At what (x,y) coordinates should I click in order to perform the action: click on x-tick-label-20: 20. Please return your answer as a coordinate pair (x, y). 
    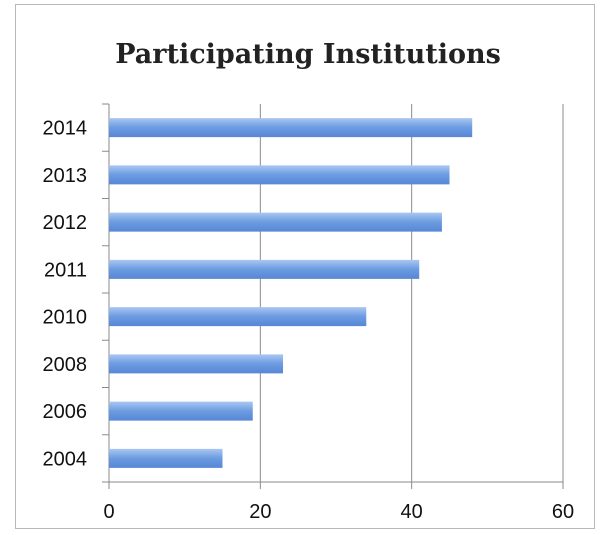
    Looking at the image, I should click on (260, 512).